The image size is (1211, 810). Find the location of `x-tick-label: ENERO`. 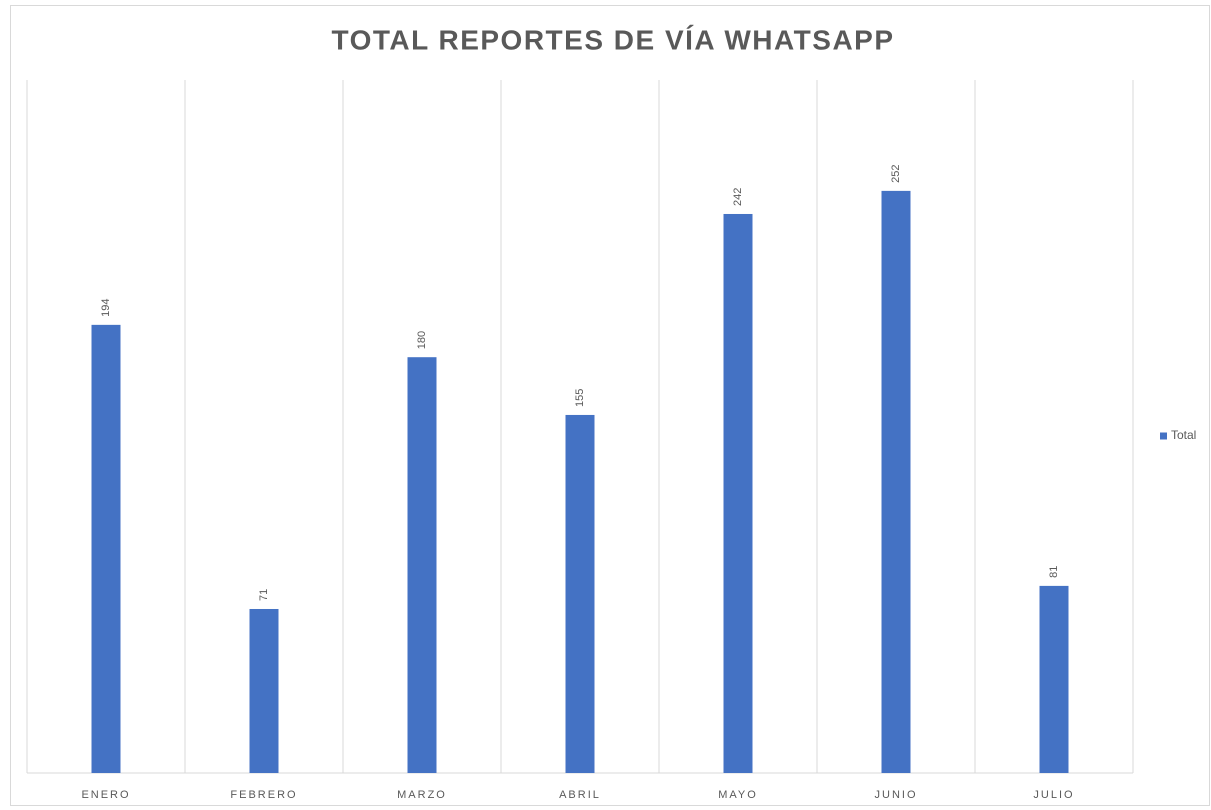

x-tick-label: ENERO is located at coordinates (105, 795).